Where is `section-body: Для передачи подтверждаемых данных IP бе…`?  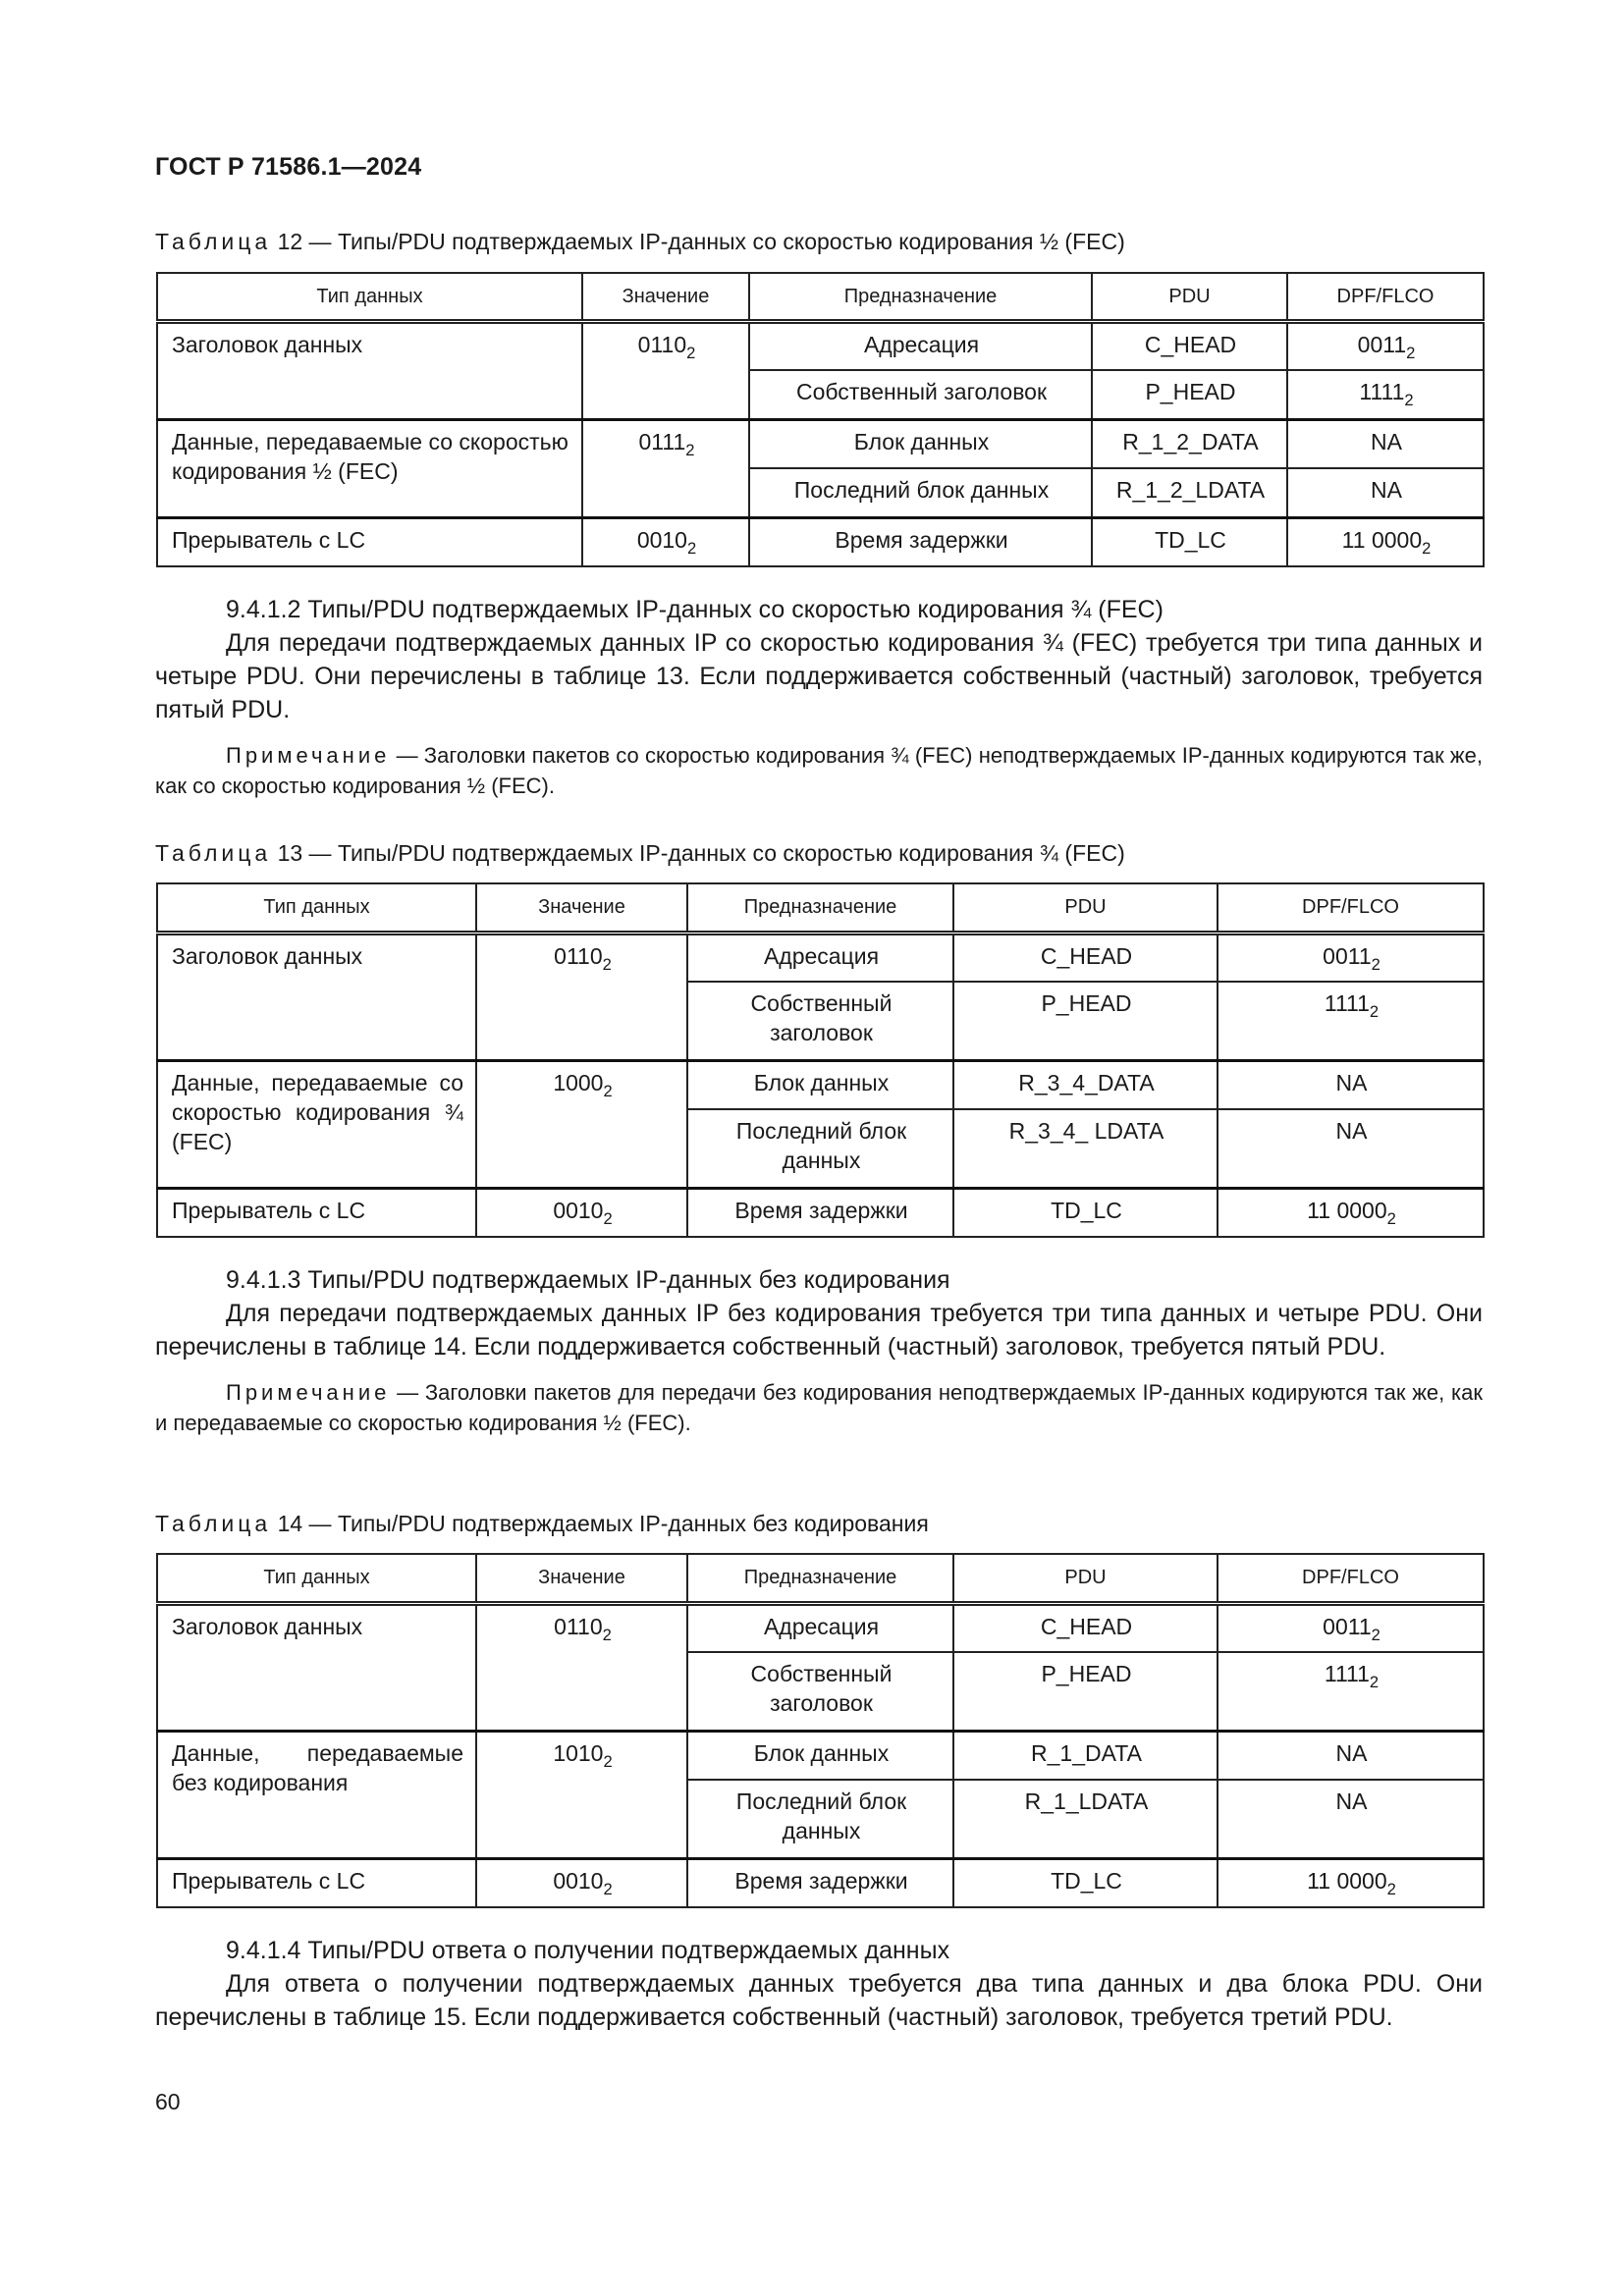 section-body: Для передачи подтверждаемых данных IP бе… is located at coordinates (819, 1331).